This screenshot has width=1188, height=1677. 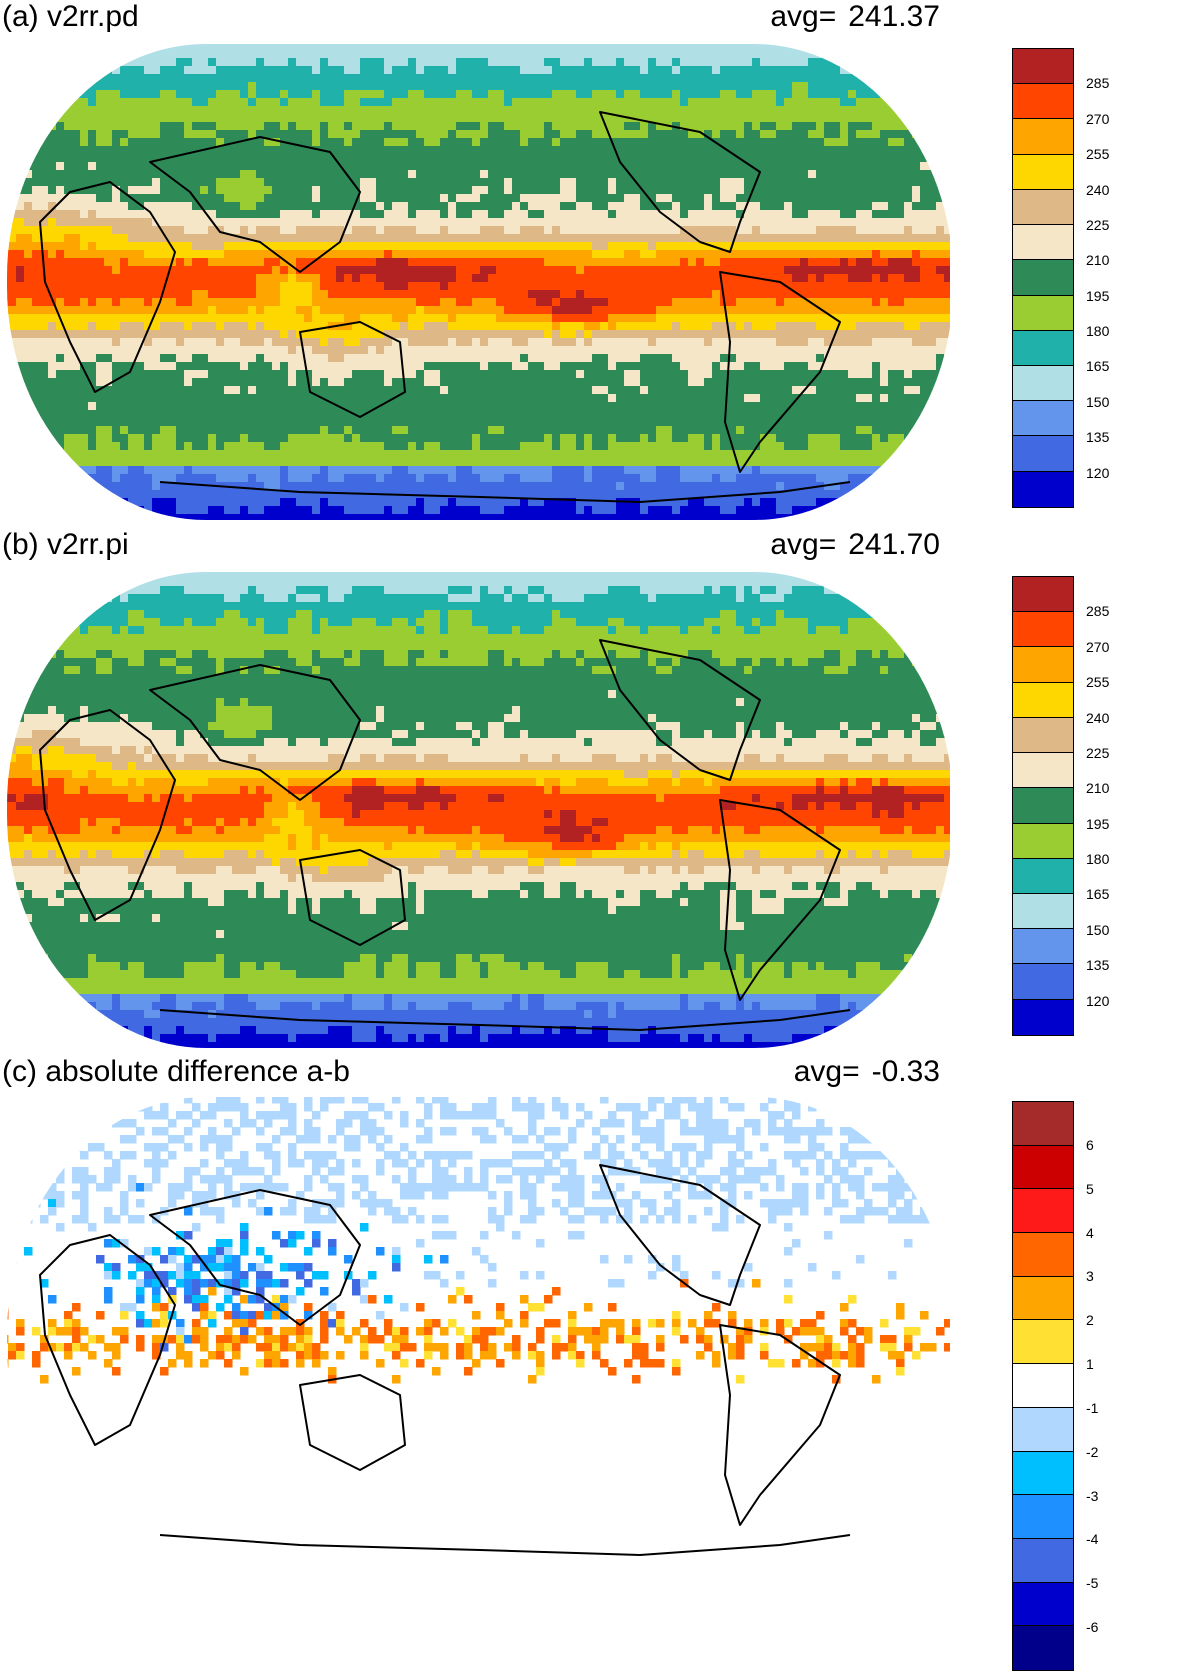 I want to click on colorbar-b, so click(x=1043, y=806).